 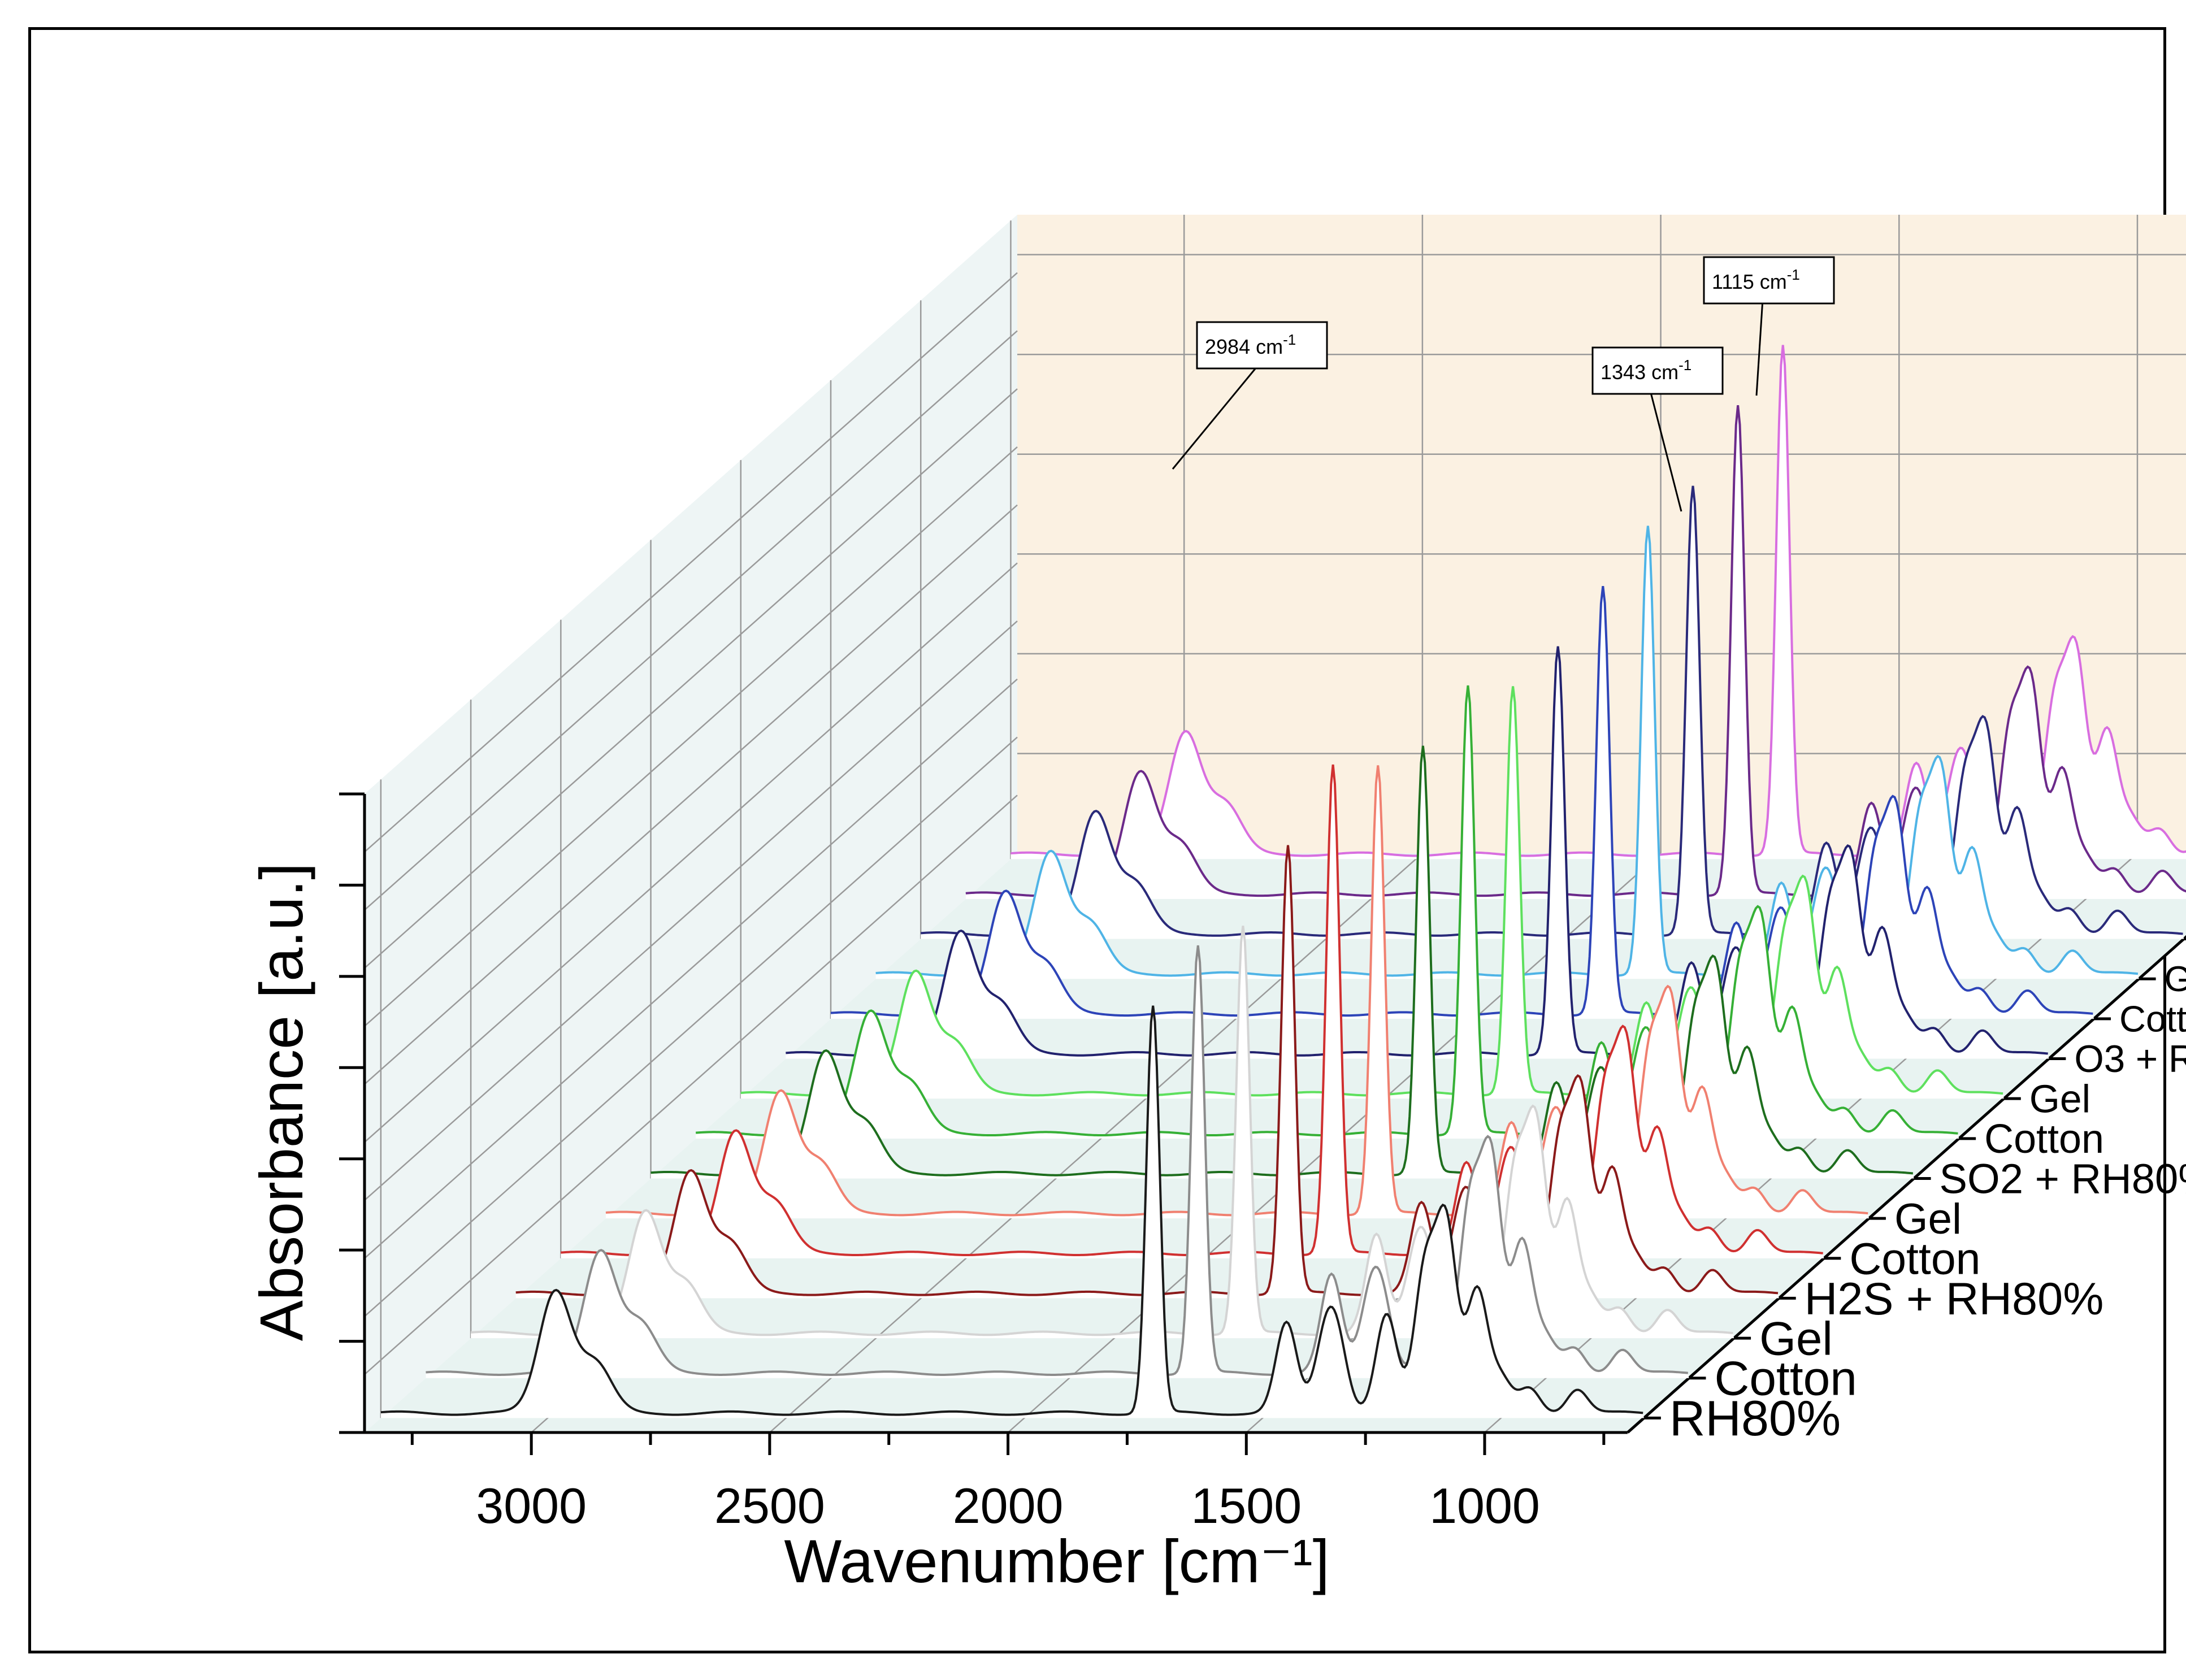 I want to click on z-axis-line, so click(x=1906, y=1184).